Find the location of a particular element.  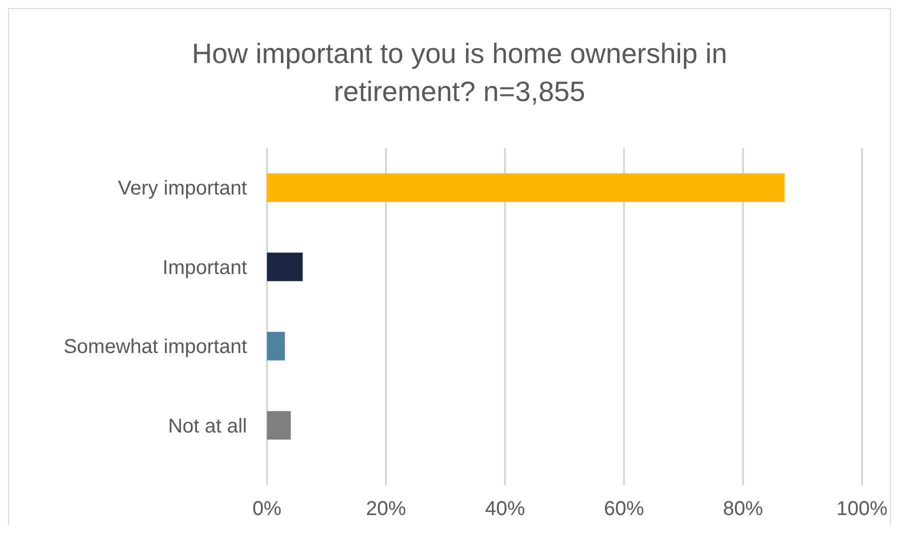

x-tick-label: 20% is located at coordinates (386, 509).